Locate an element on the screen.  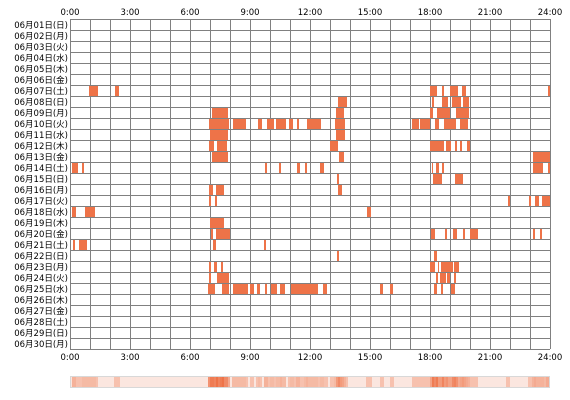
row-label: 06月23日(月) is located at coordinates (41, 268).